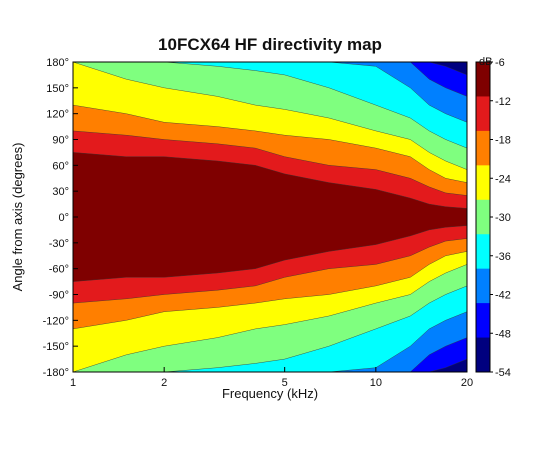  What do you see at coordinates (271, 378) in the screenshot?
I see `x-axis: 1 2 5 10 20` at bounding box center [271, 378].